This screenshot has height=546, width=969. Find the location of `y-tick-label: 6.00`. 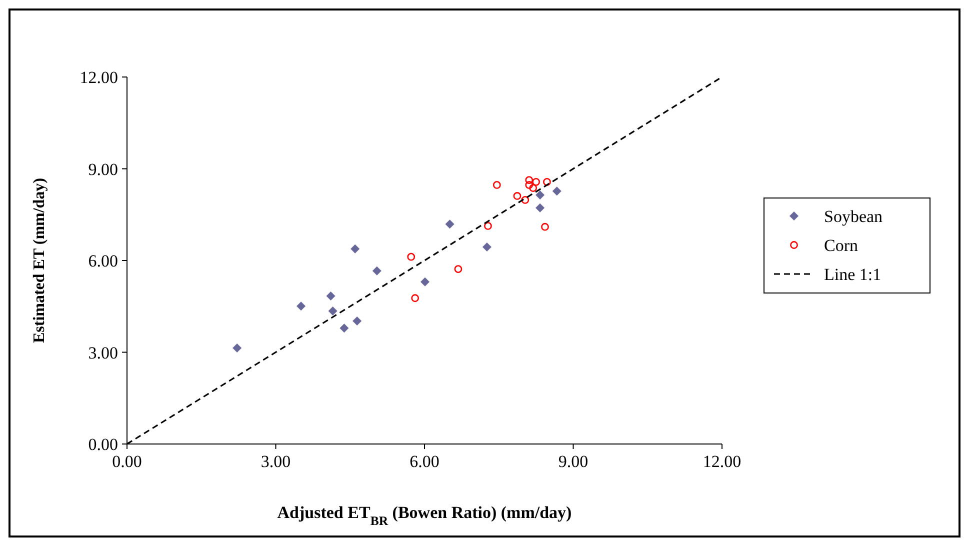

y-tick-label: 6.00 is located at coordinates (103, 261).